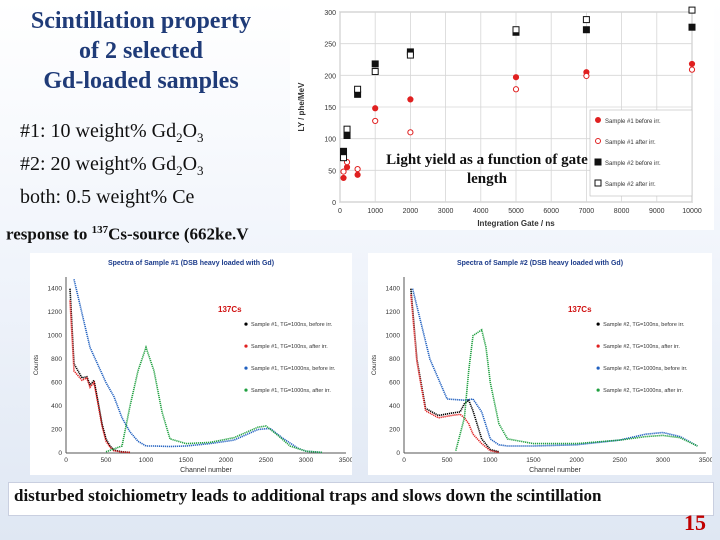 The height and width of the screenshot is (540, 720). I want to click on legend-box, so click(641, 153).